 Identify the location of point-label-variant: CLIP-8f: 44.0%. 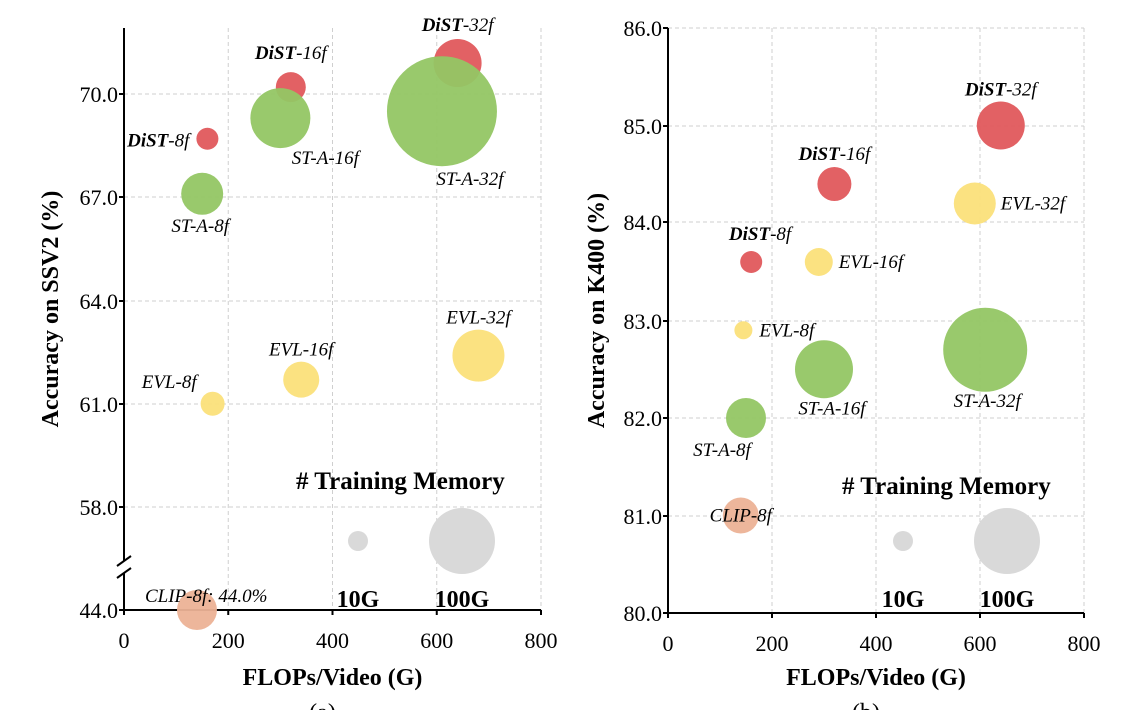
(206, 596).